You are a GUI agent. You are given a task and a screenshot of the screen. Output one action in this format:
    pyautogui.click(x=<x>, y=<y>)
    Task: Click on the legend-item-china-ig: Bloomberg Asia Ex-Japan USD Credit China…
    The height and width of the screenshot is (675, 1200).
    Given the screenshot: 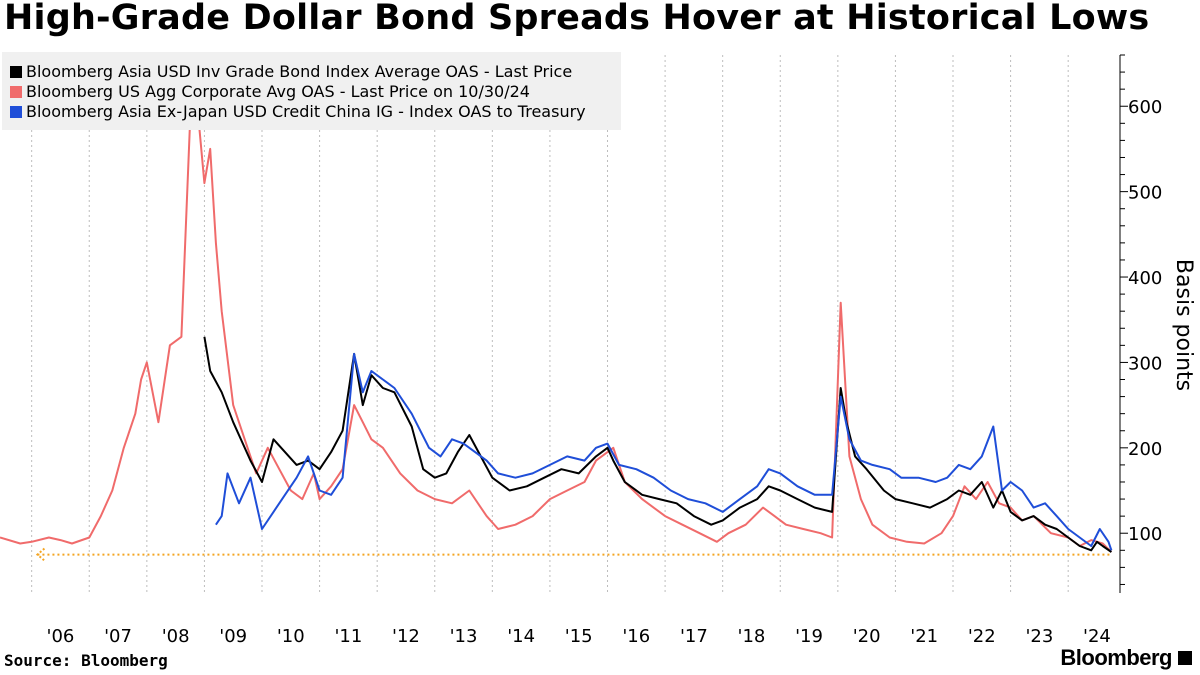 What is the action you would take?
    pyautogui.click(x=298, y=112)
    